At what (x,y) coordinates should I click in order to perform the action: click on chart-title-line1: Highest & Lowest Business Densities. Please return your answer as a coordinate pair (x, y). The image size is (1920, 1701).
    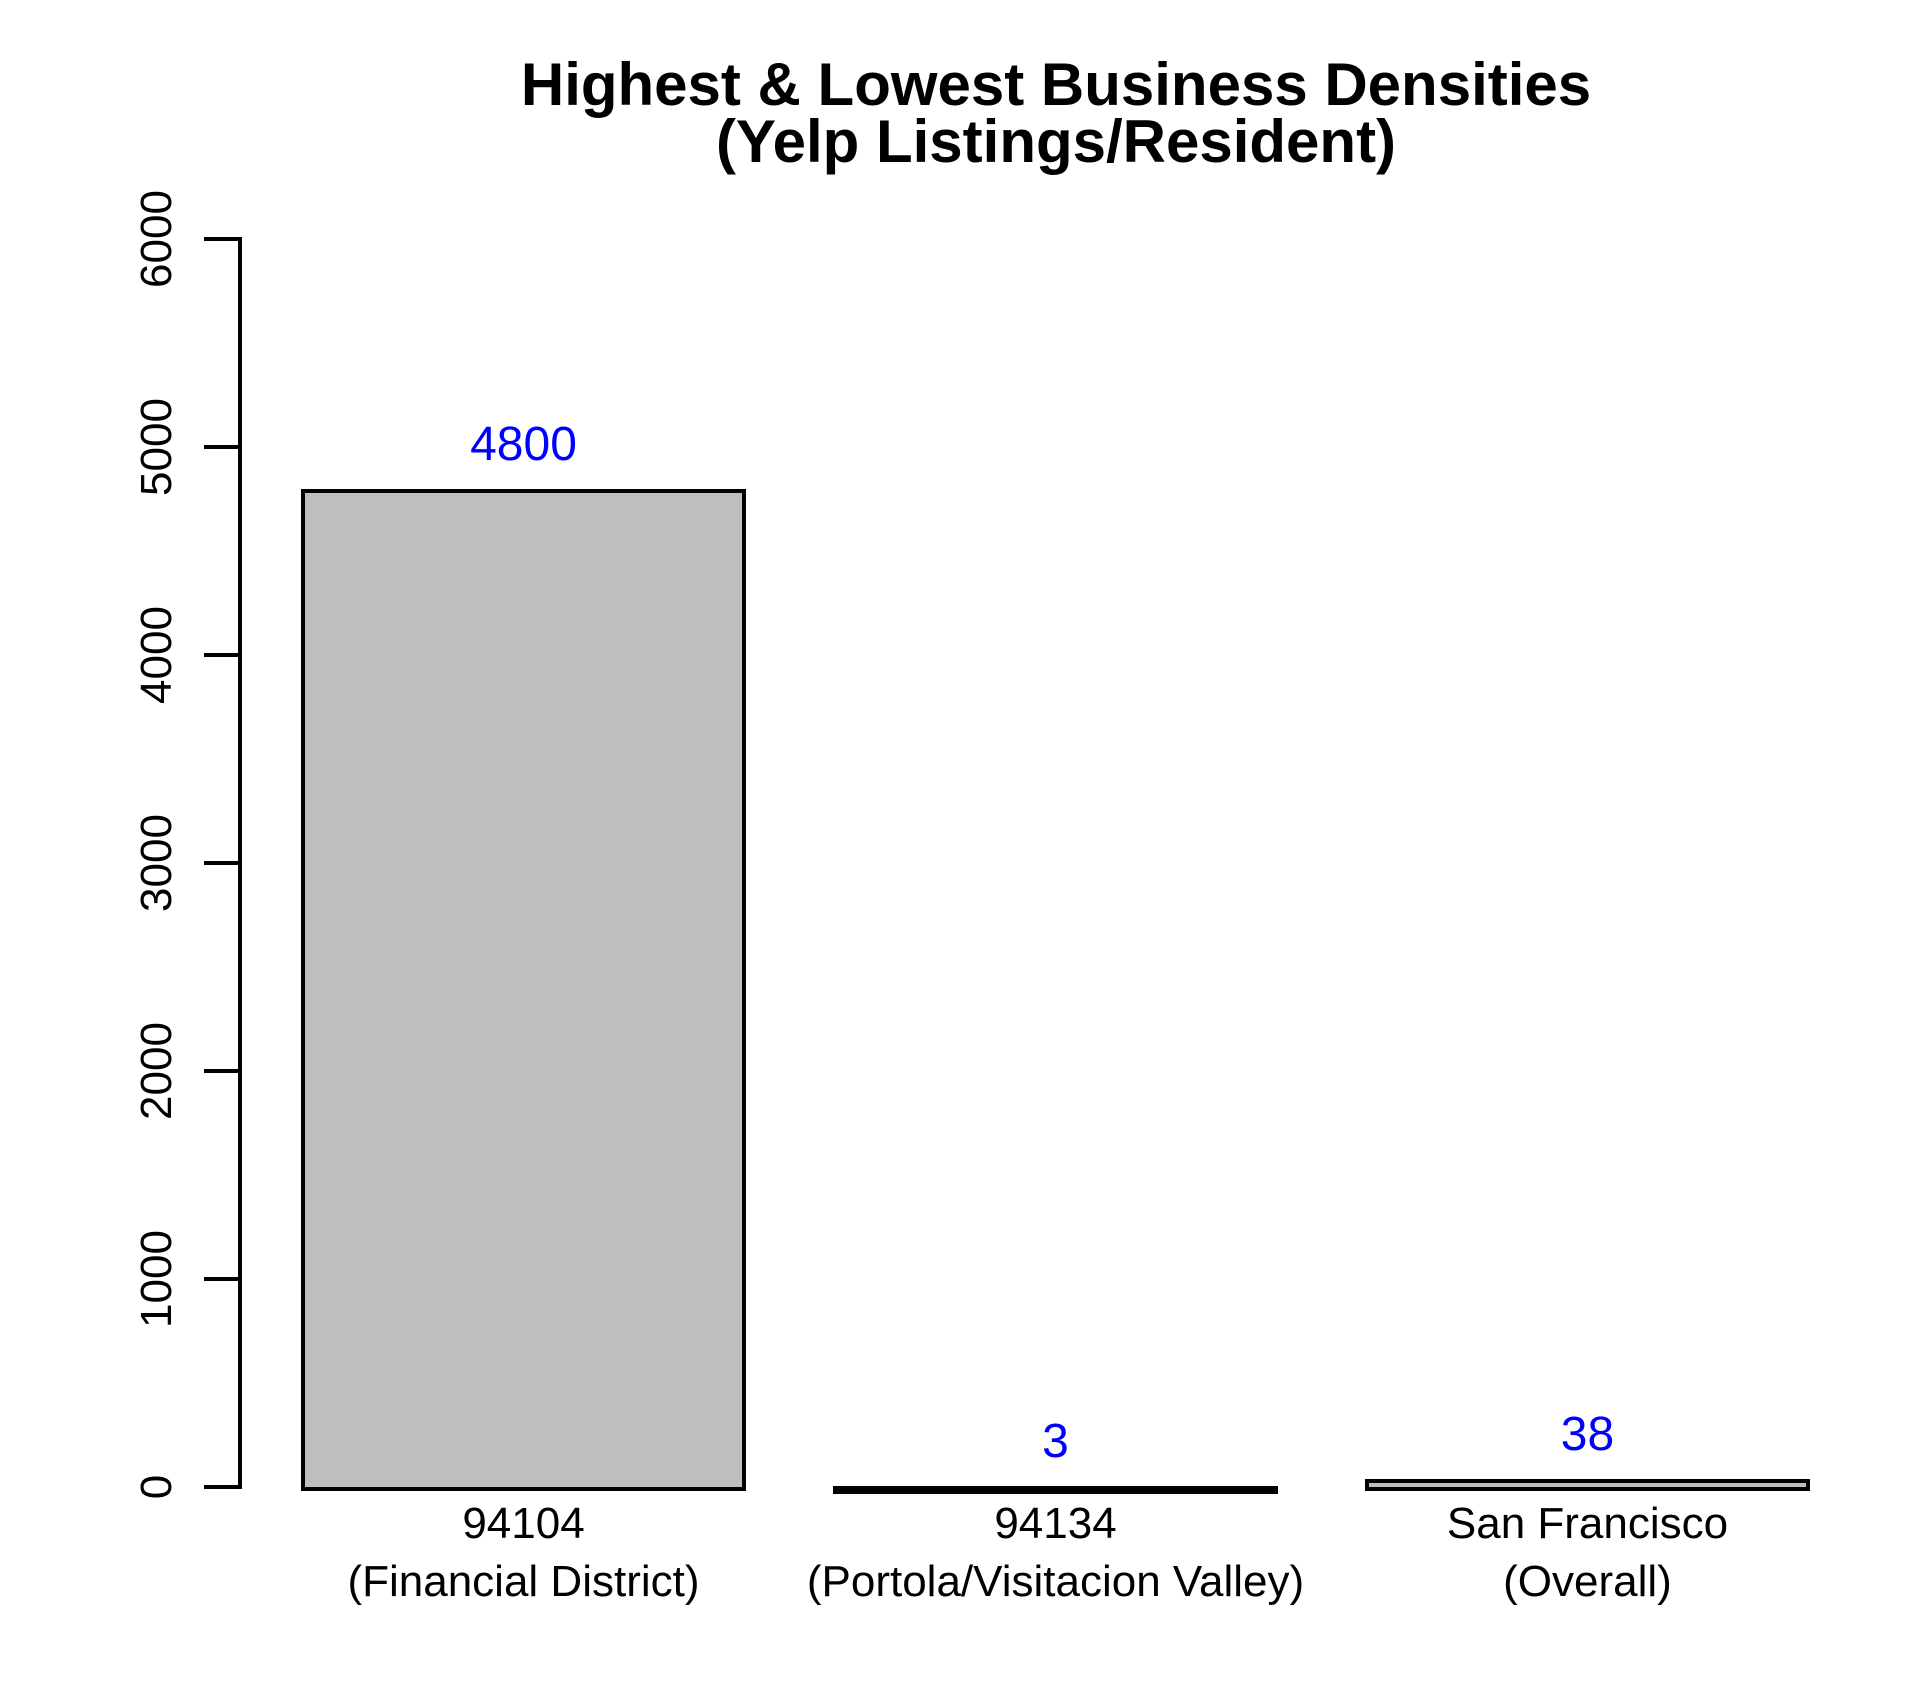
    Looking at the image, I should click on (1056, 84).